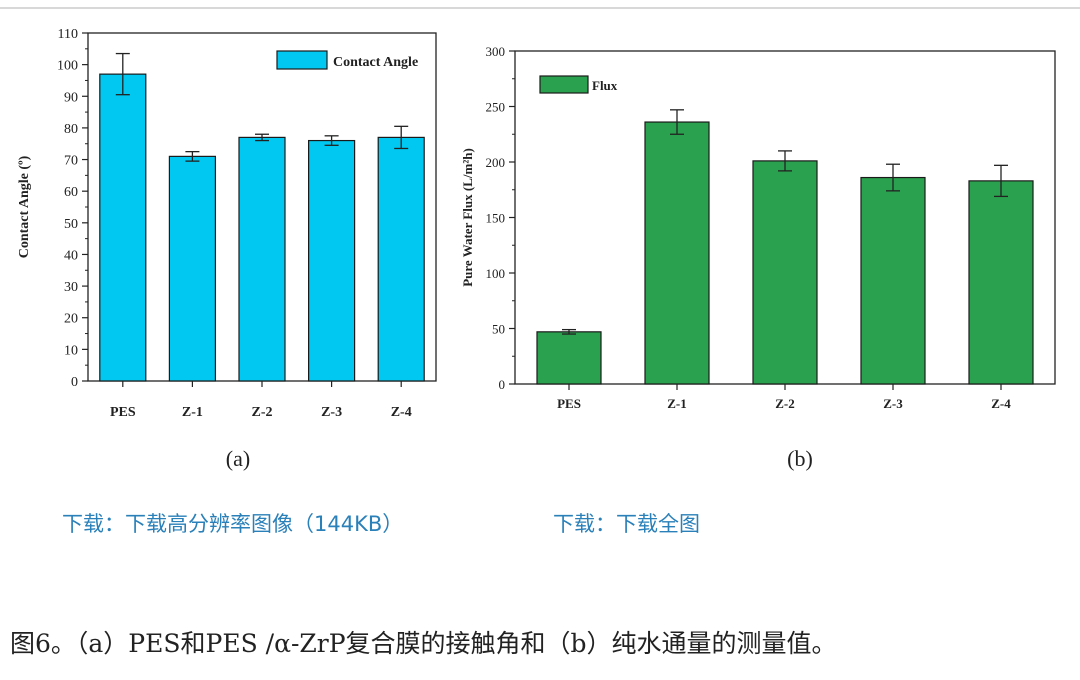 The width and height of the screenshot is (1080, 680). Describe the element at coordinates (71, 255) in the screenshot. I see `y-tick-label: 40` at that location.